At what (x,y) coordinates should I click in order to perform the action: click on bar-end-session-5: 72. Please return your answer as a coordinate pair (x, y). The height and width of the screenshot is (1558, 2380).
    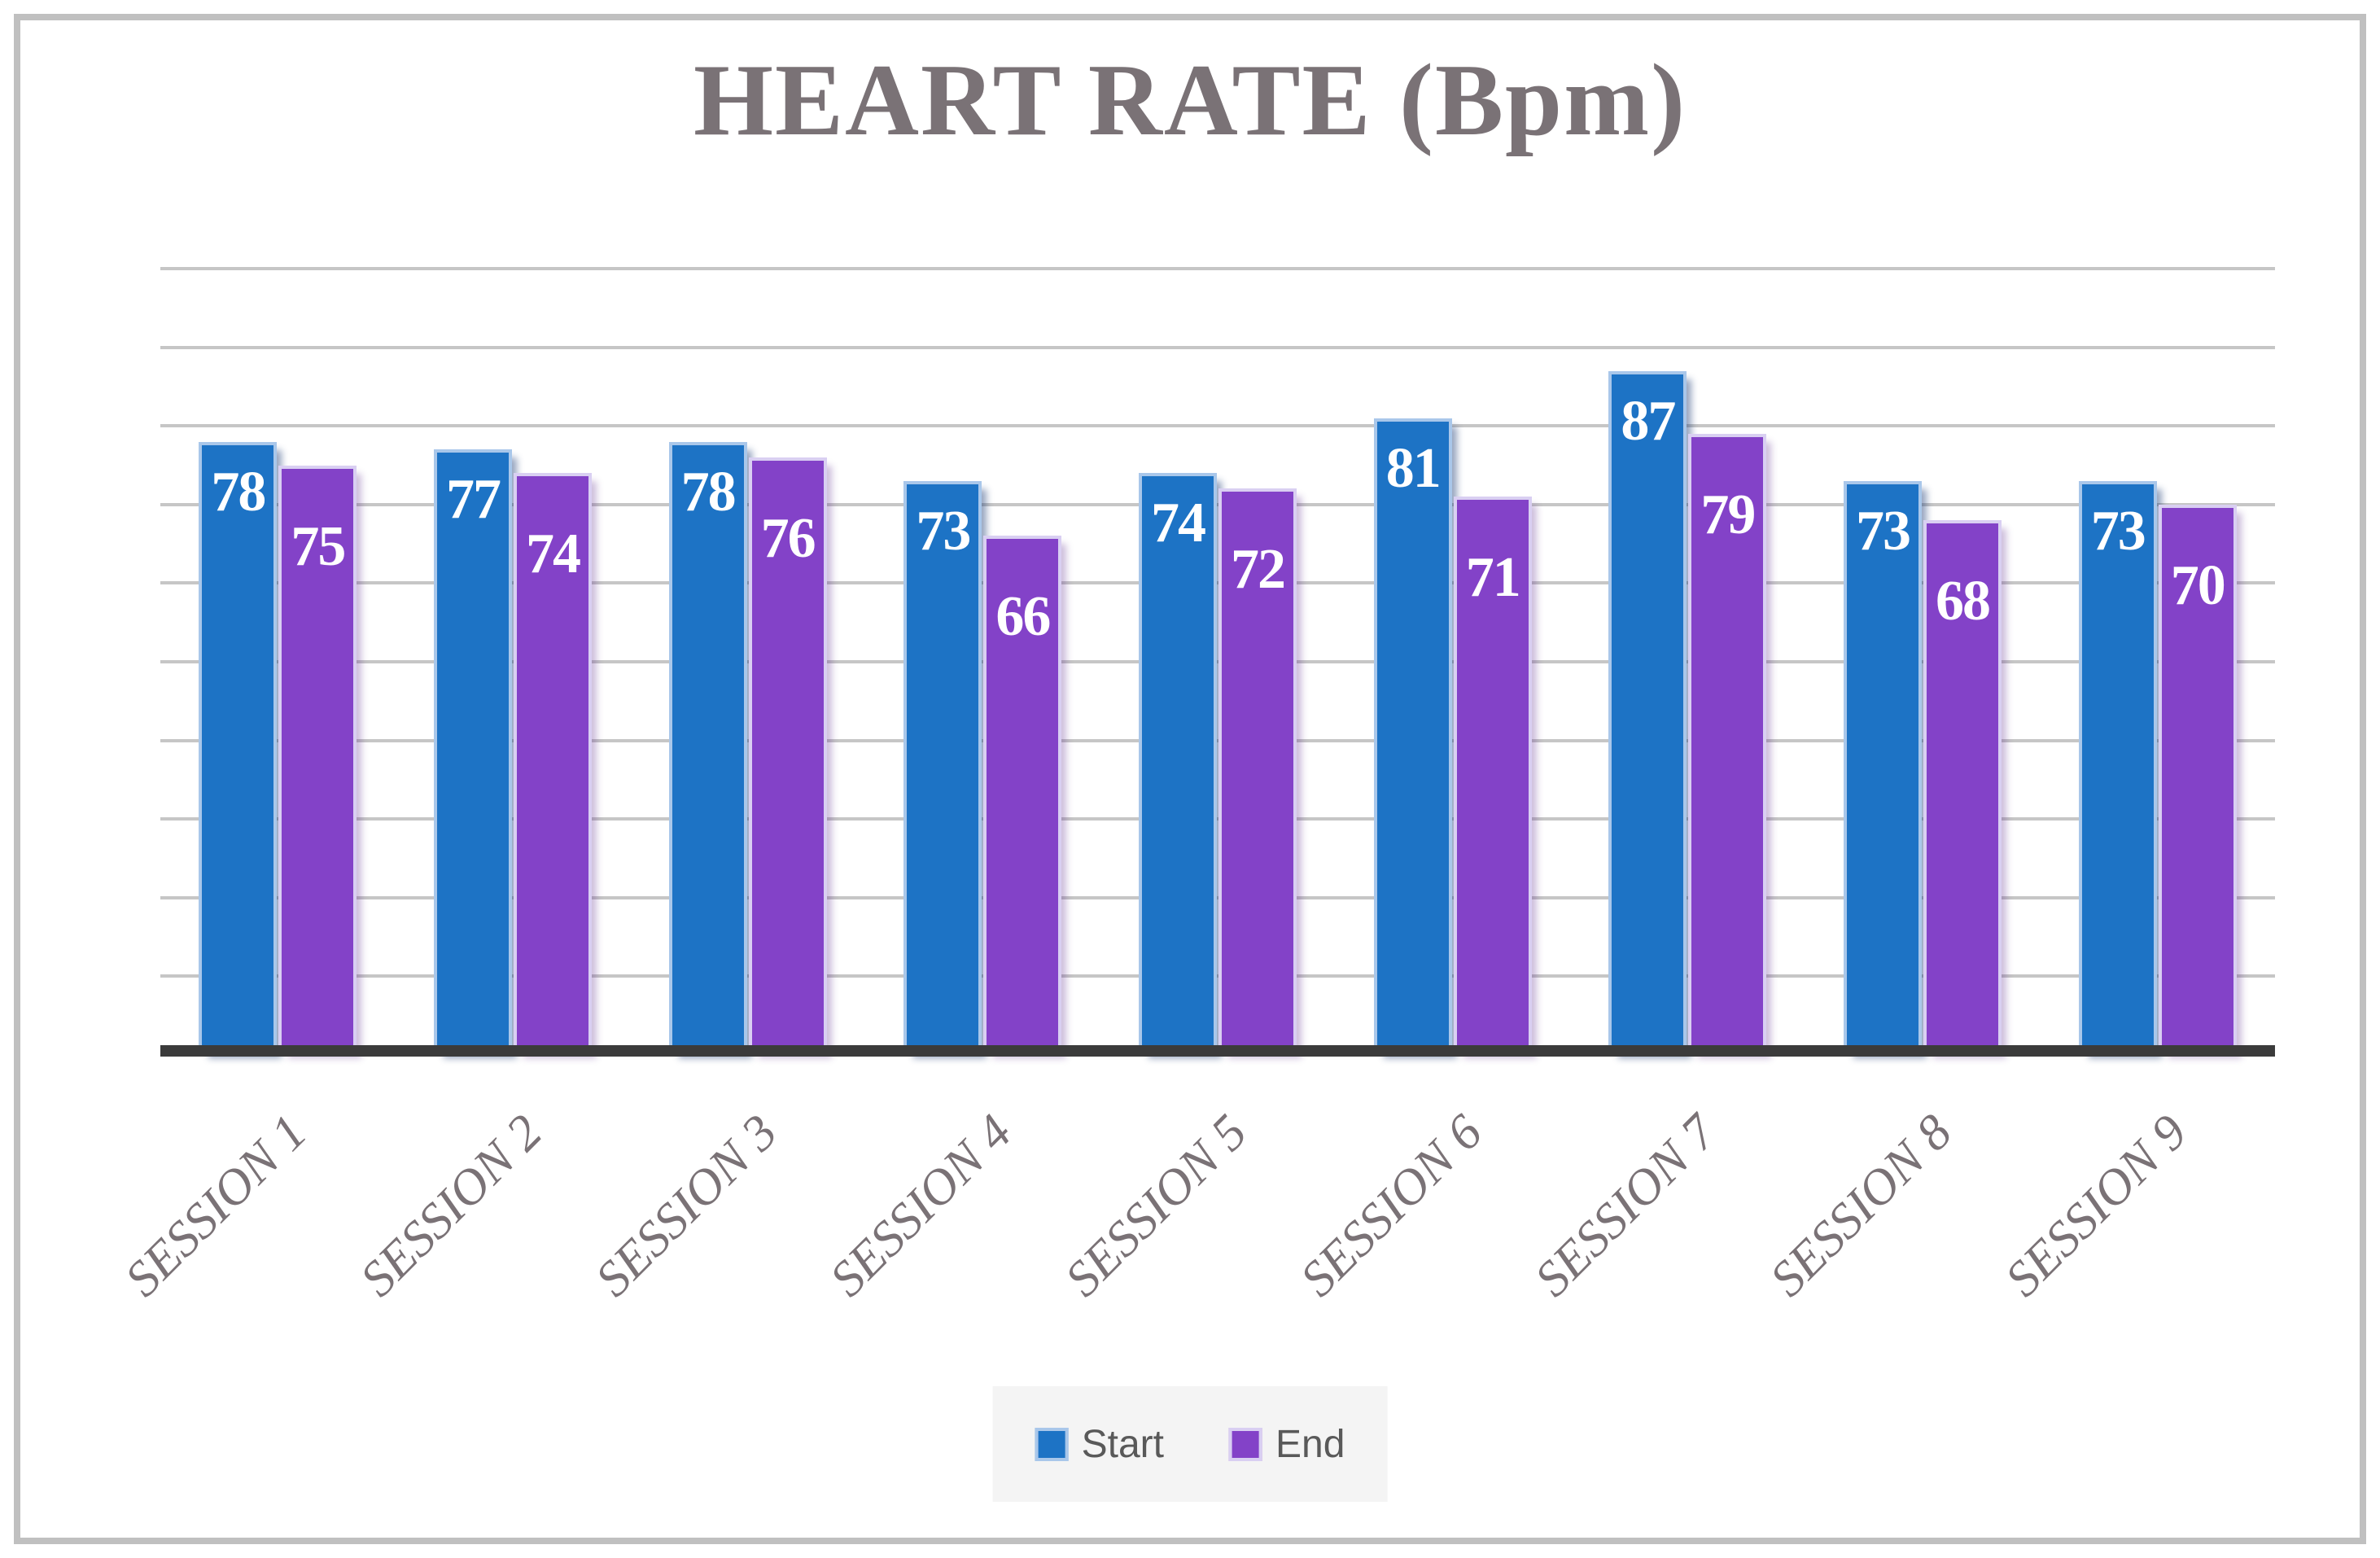
    Looking at the image, I should click on (1257, 771).